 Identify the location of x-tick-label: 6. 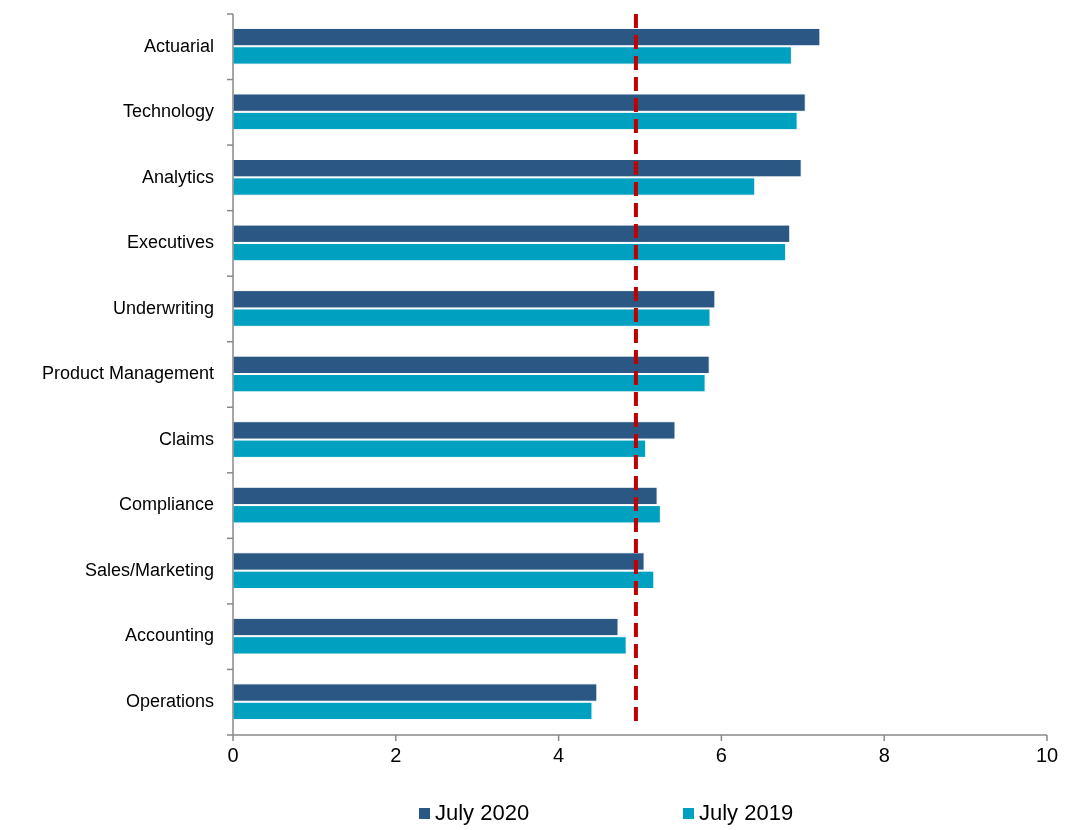
(721, 755).